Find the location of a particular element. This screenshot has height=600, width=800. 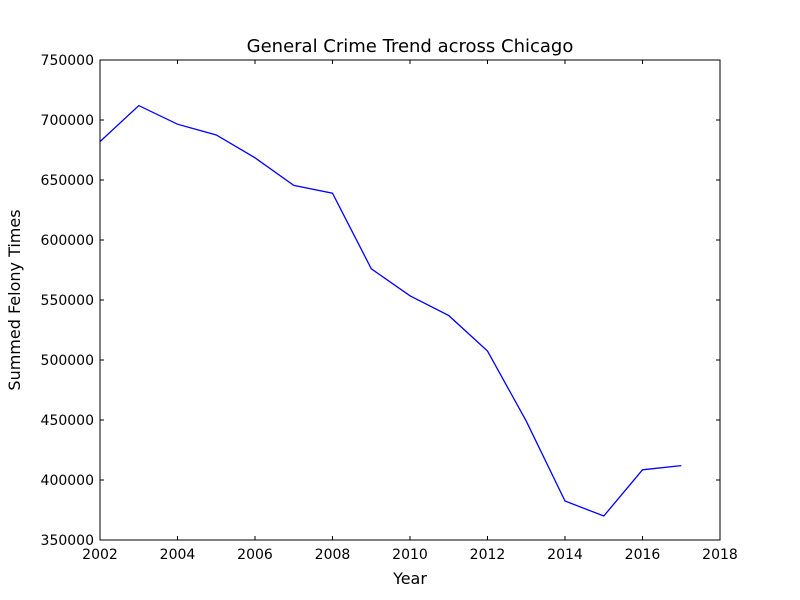

y-tick-label: 500000 is located at coordinates (67, 361).